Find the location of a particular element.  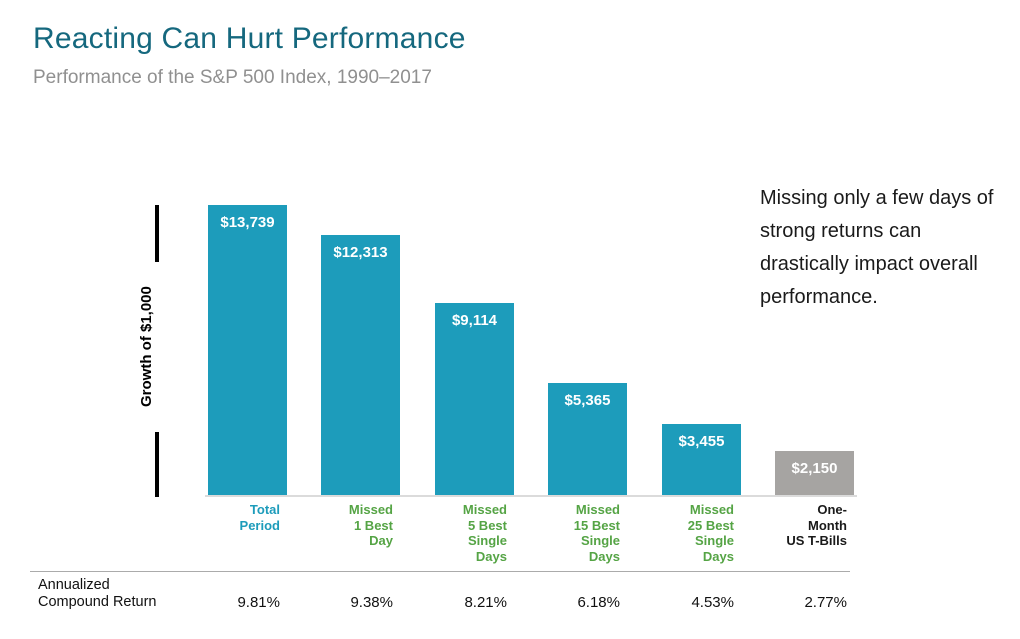

bar-missed-5-best-single-days: $9,114 is located at coordinates (474, 400).